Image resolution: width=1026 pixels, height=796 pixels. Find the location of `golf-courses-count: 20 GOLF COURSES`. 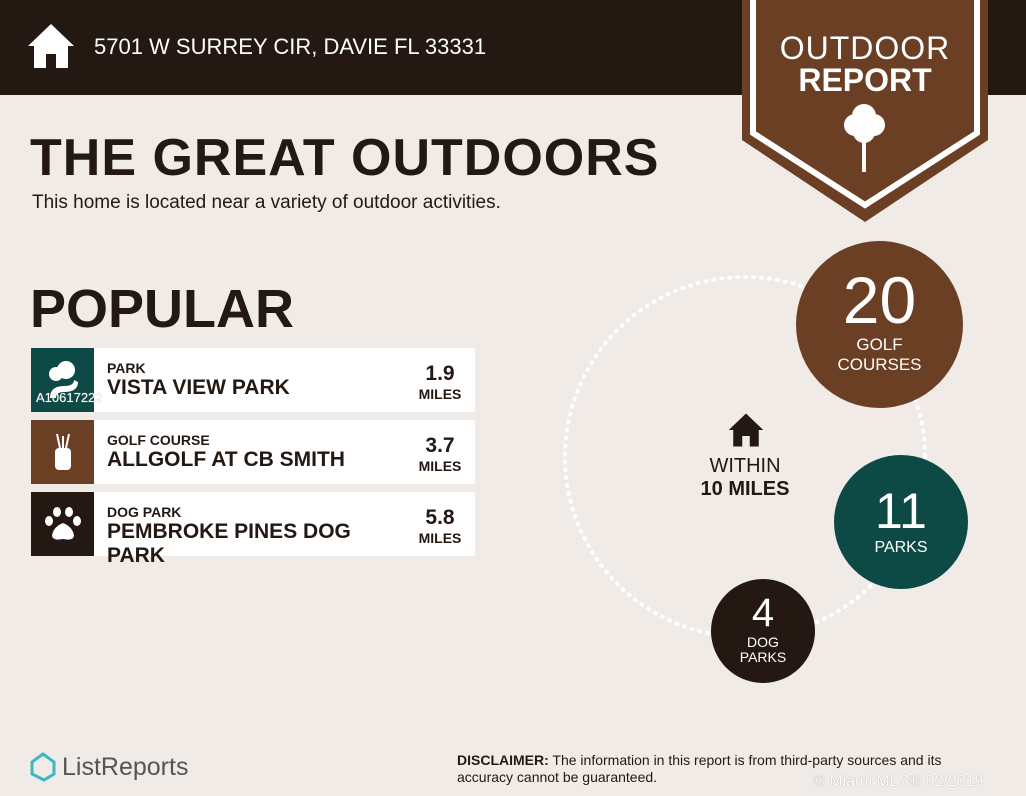

golf-courses-count: 20 GOLF COURSES is located at coordinates (879, 324).